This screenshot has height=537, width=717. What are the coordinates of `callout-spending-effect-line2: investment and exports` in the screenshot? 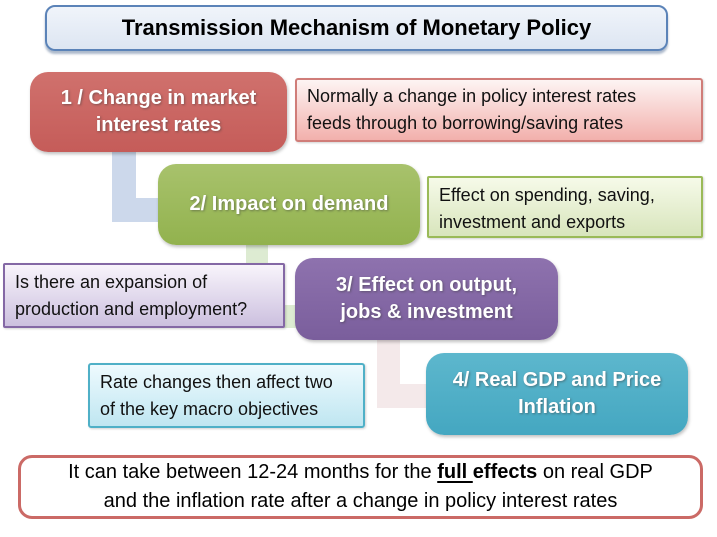 It's located at (532, 222).